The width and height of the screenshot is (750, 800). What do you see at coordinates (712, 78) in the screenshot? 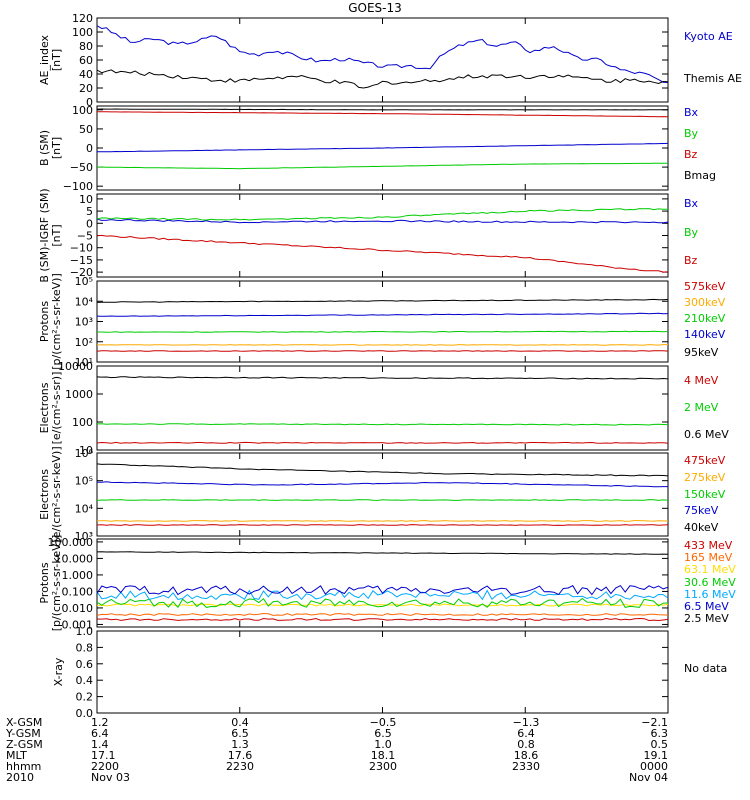
I see `legend-entry: Themis AE` at bounding box center [712, 78].